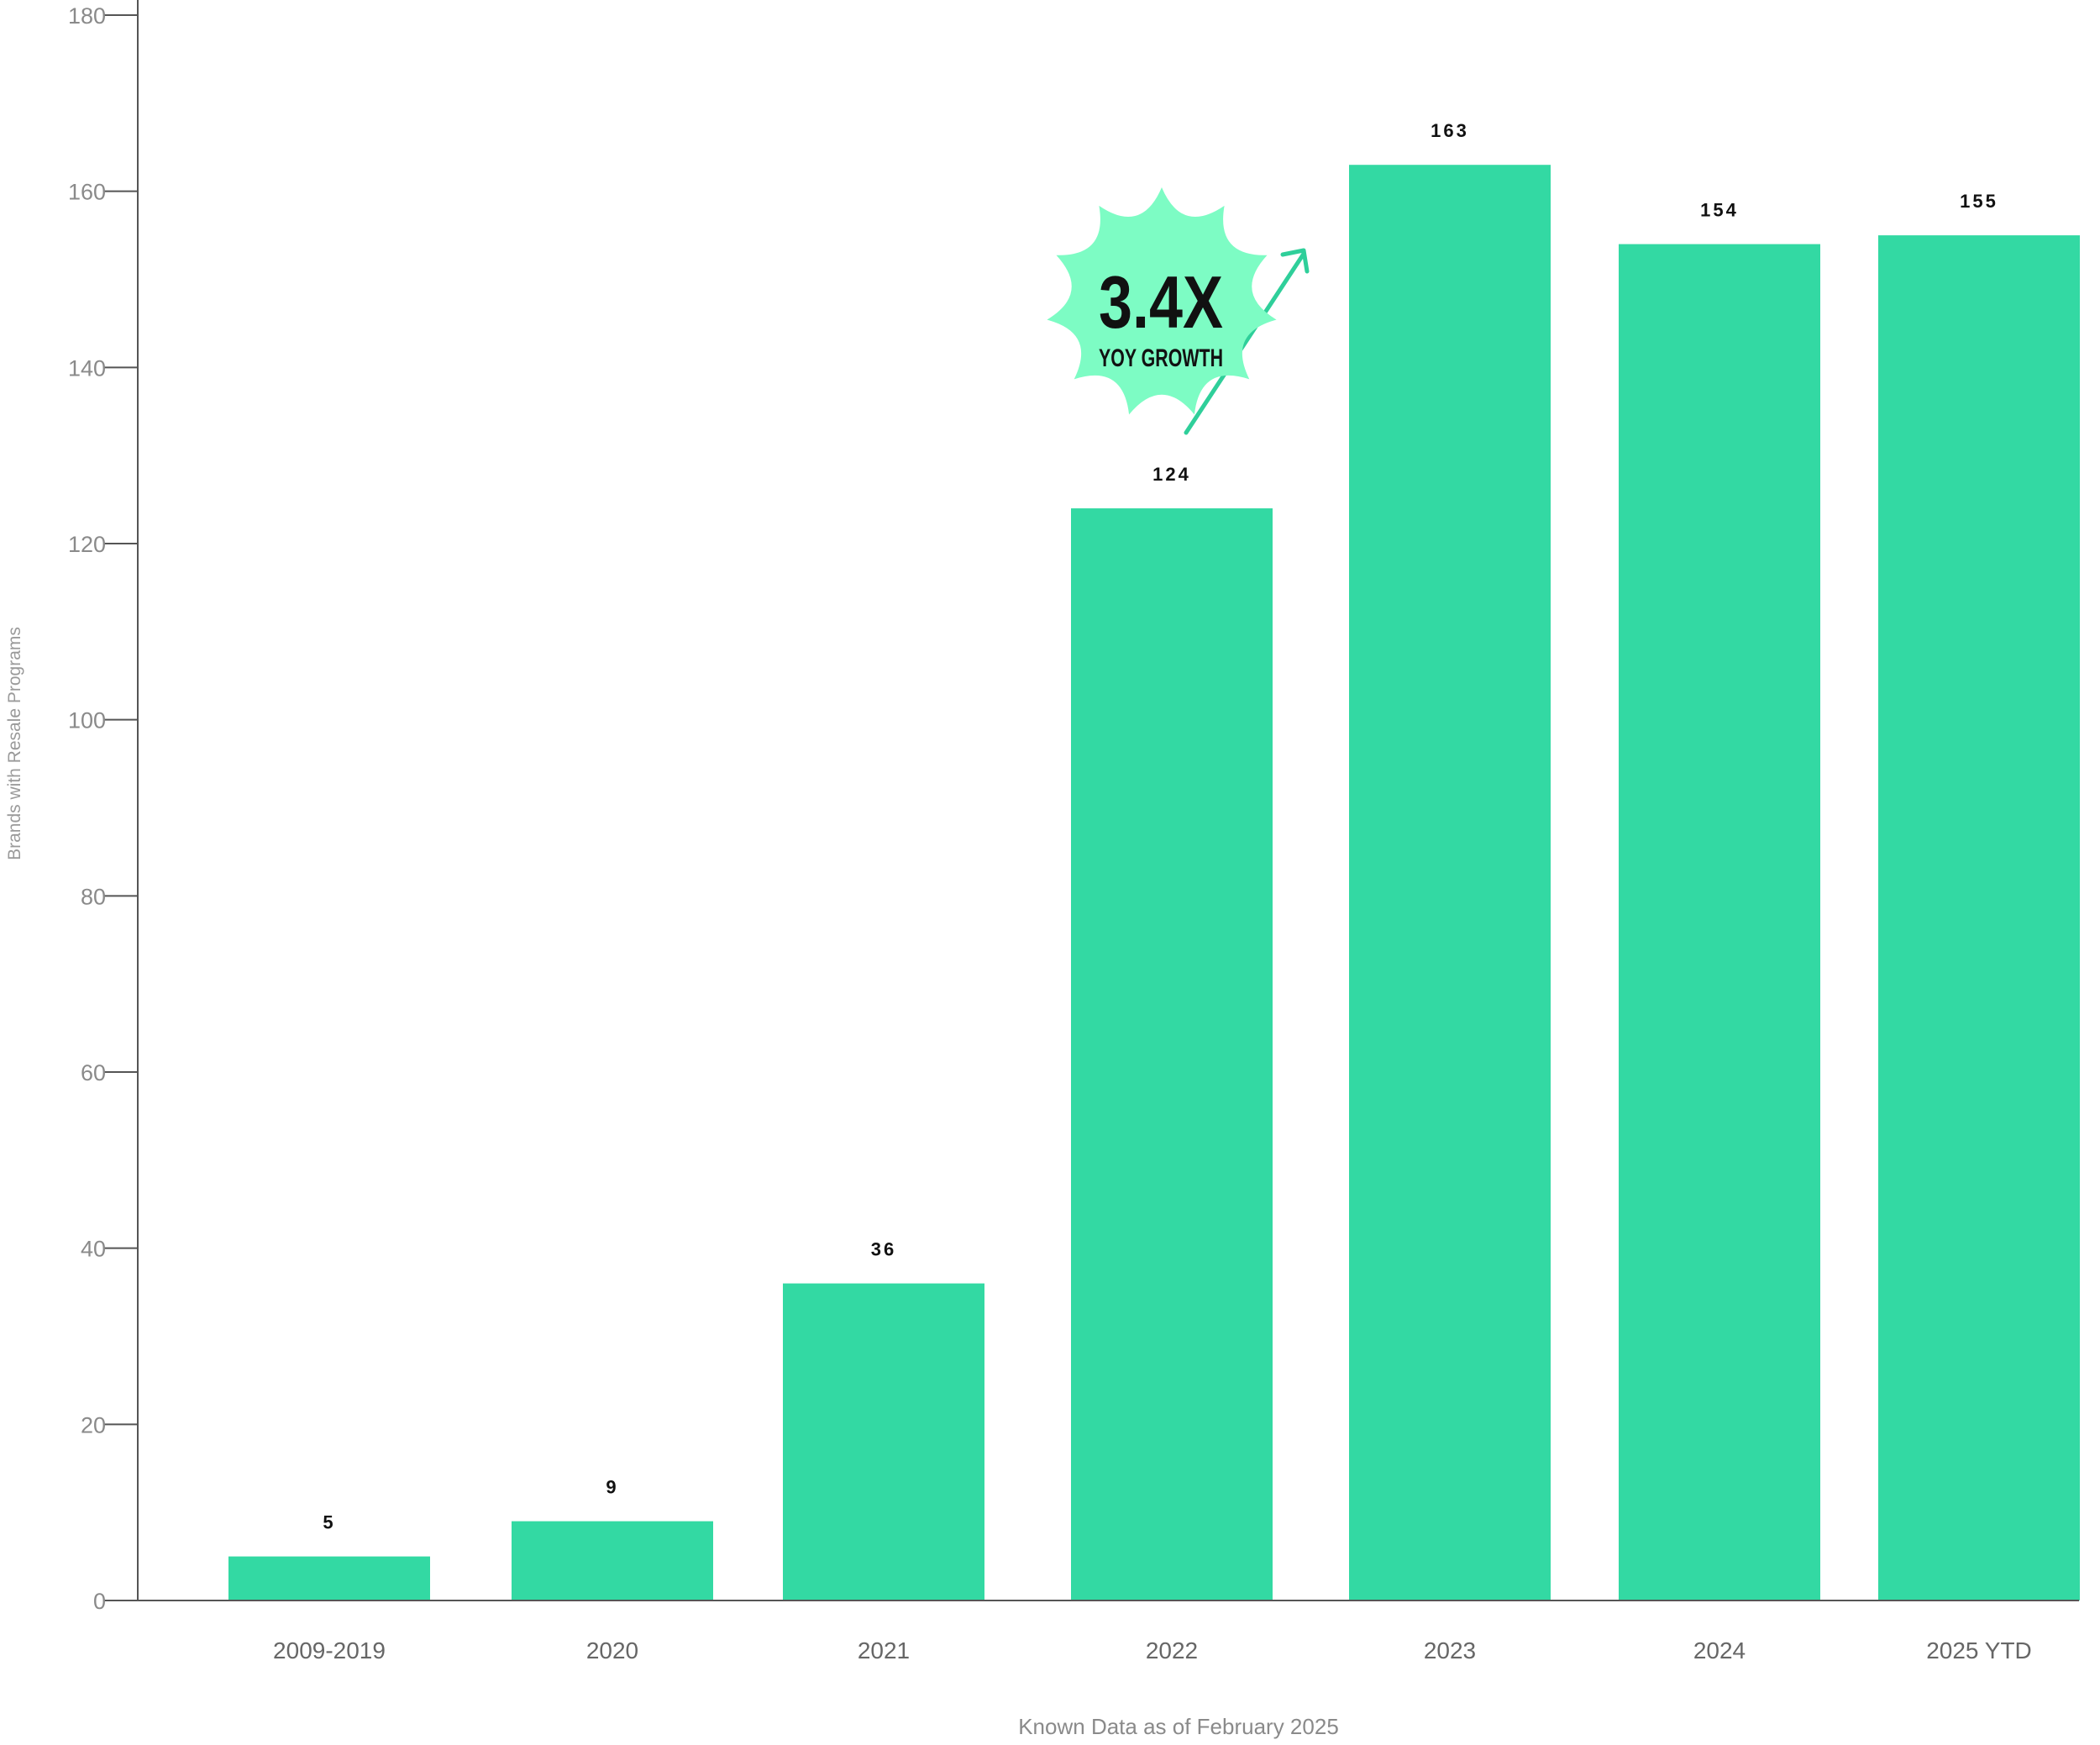 Image resolution: width=2100 pixels, height=1745 pixels. Describe the element at coordinates (1295, 261) in the screenshot. I see `growth-arrowhead` at that location.